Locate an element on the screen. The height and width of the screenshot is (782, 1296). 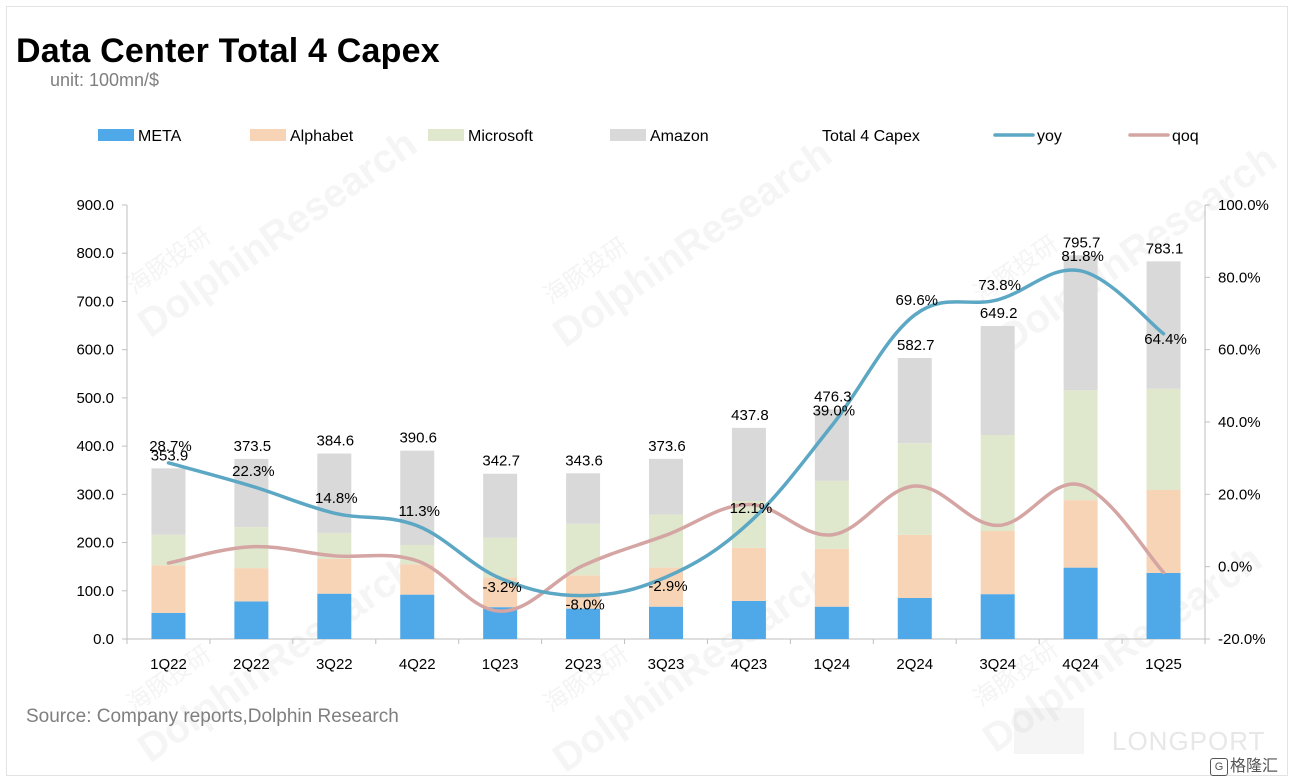
yoy-label: 69.6% is located at coordinates (916, 300).